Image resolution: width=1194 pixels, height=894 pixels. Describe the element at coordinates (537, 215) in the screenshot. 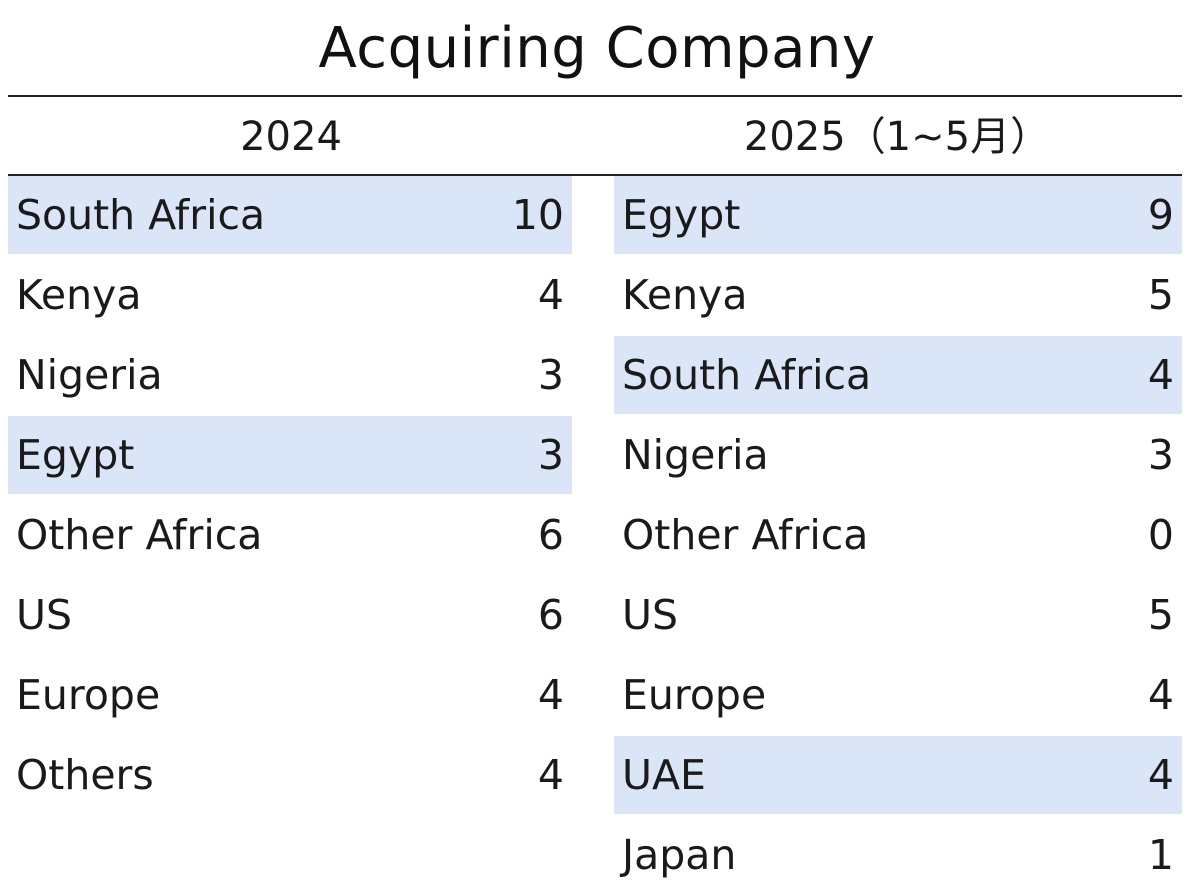

I see `deal-count: 10` at that location.